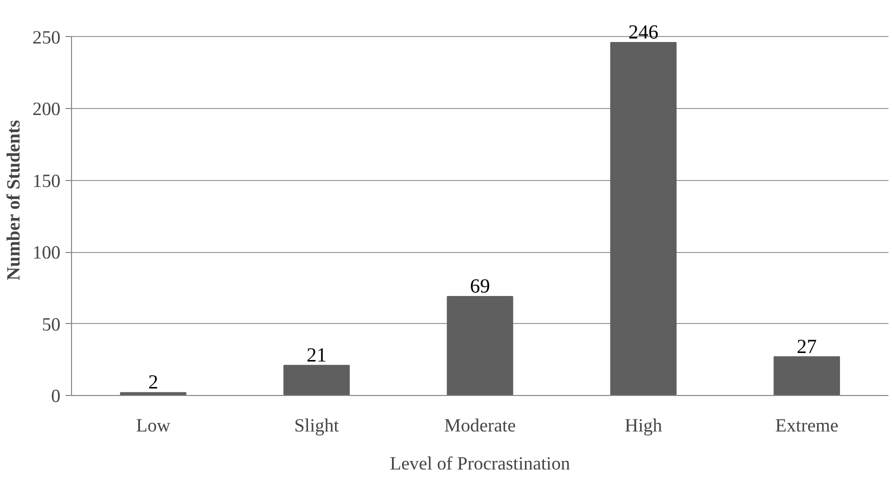 The height and width of the screenshot is (477, 892). What do you see at coordinates (55, 396) in the screenshot?
I see `y-tick-label: 0` at bounding box center [55, 396].